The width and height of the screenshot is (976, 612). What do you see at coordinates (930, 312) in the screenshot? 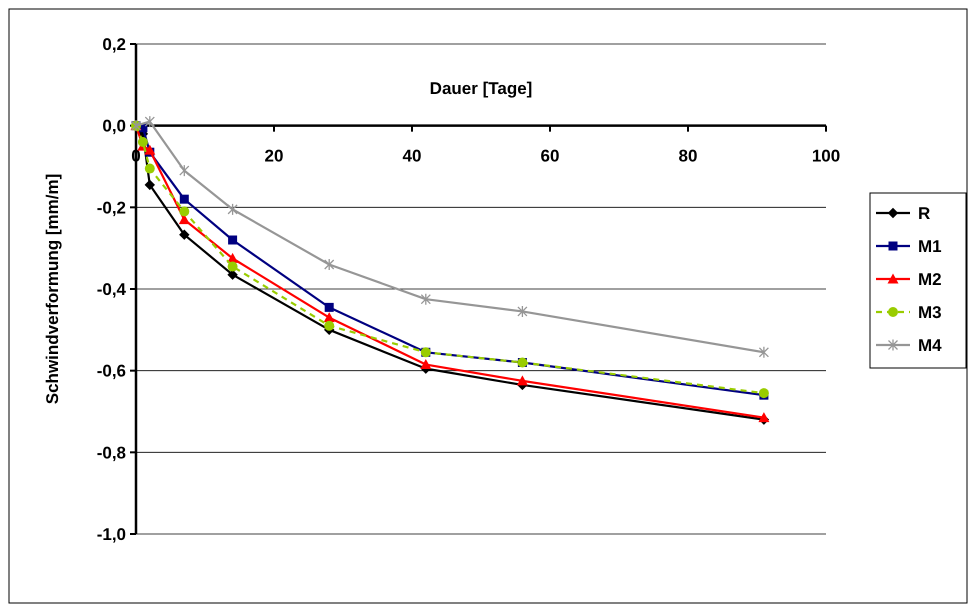
I see `legend-label: M3` at bounding box center [930, 312].